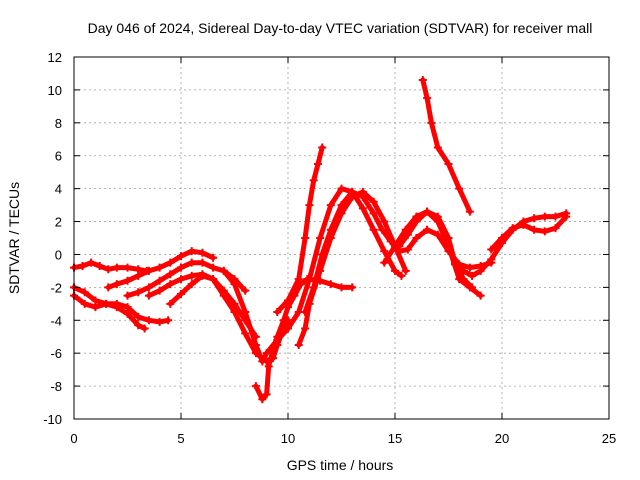  Describe the element at coordinates (288, 438) in the screenshot. I see `x-tick-label: 10` at that location.